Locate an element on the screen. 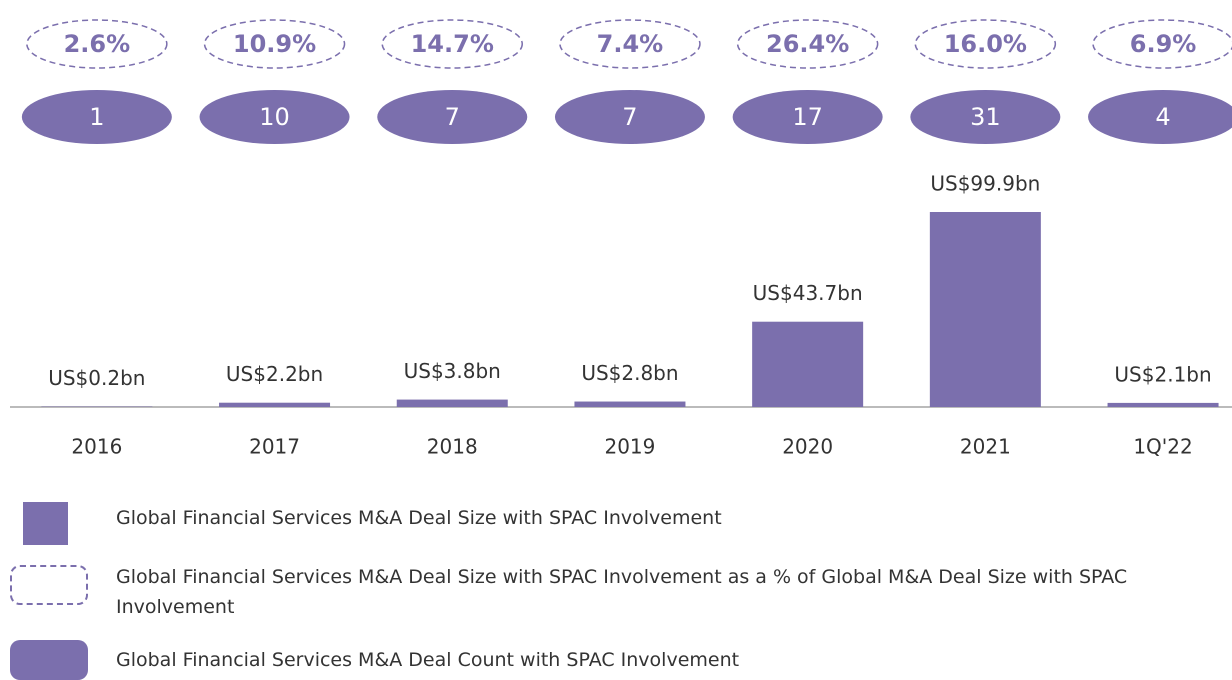 This screenshot has width=1232, height=680. legend-swatch-oval is located at coordinates (49, 660).